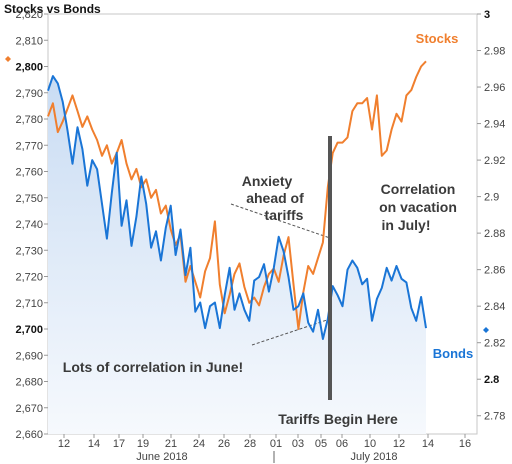 The image size is (512, 464). Describe the element at coordinates (405, 225) in the screenshot. I see `annotation-july-line-3: in July!` at that location.